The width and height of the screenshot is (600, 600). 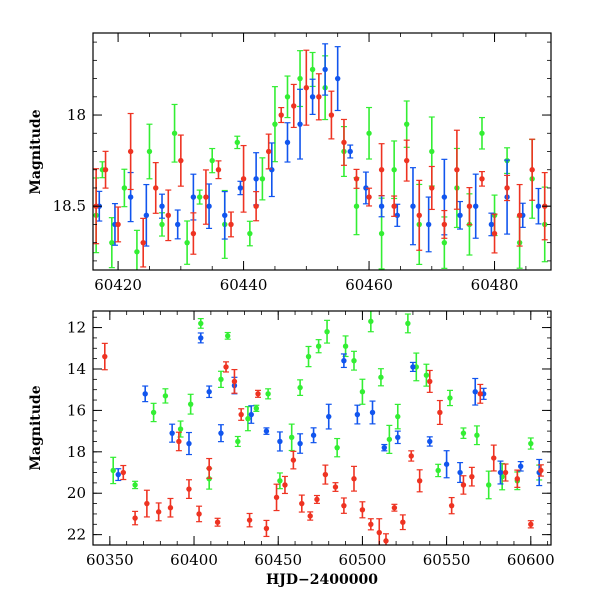 I want to click on bottom-y-tick-label: 16, so click(x=76, y=410).